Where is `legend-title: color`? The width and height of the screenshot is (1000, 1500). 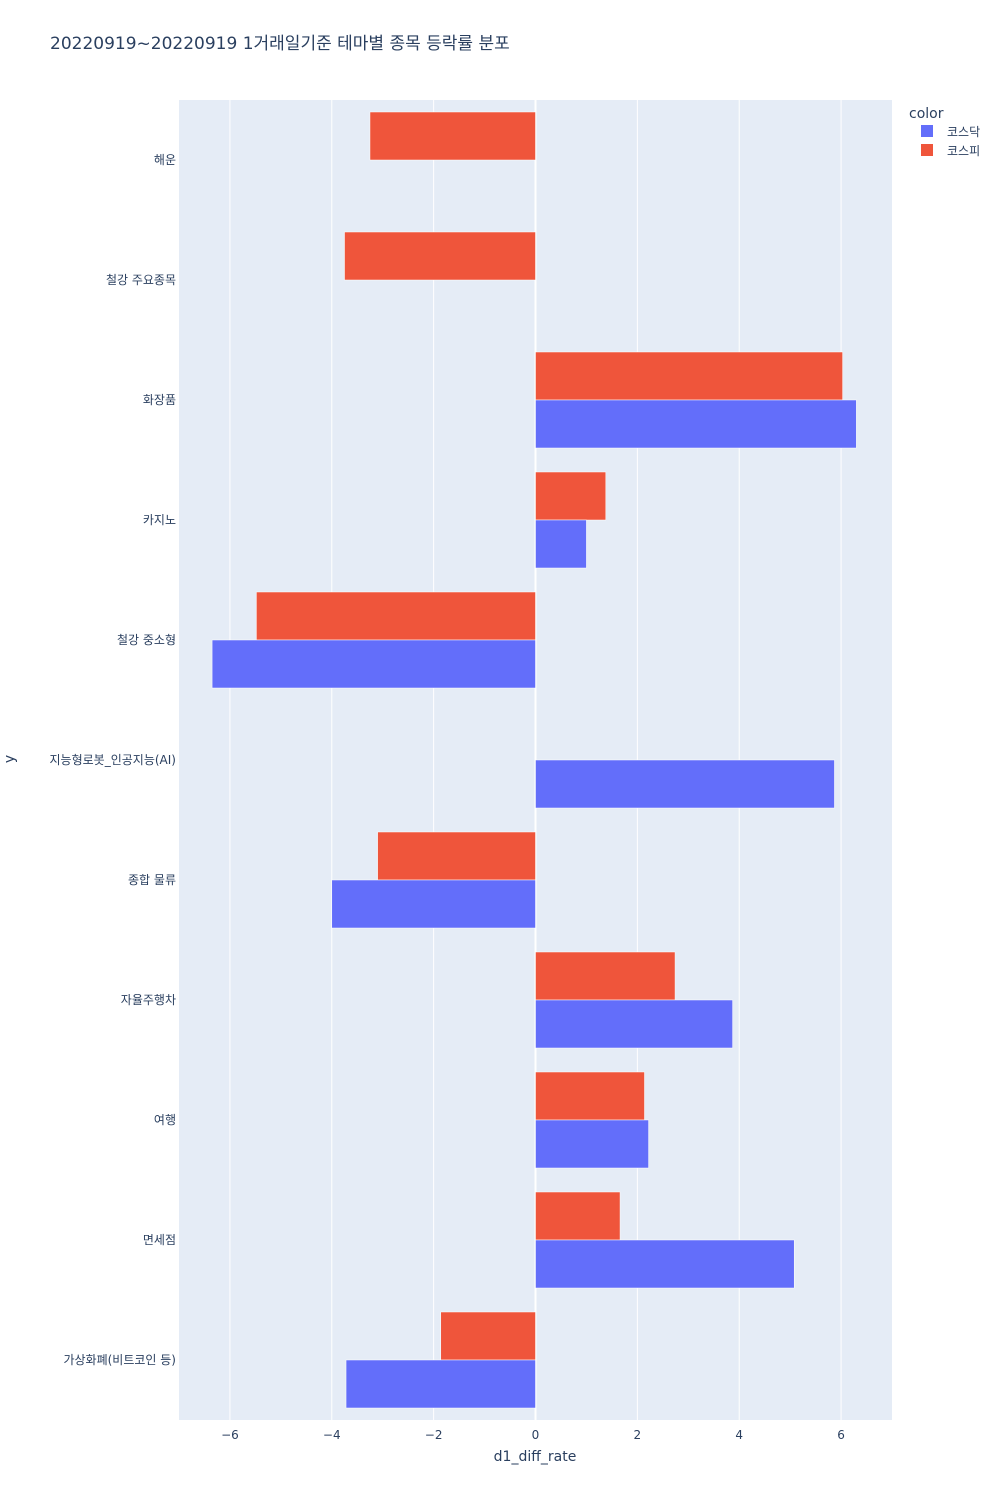 legend-title: color is located at coordinates (926, 114).